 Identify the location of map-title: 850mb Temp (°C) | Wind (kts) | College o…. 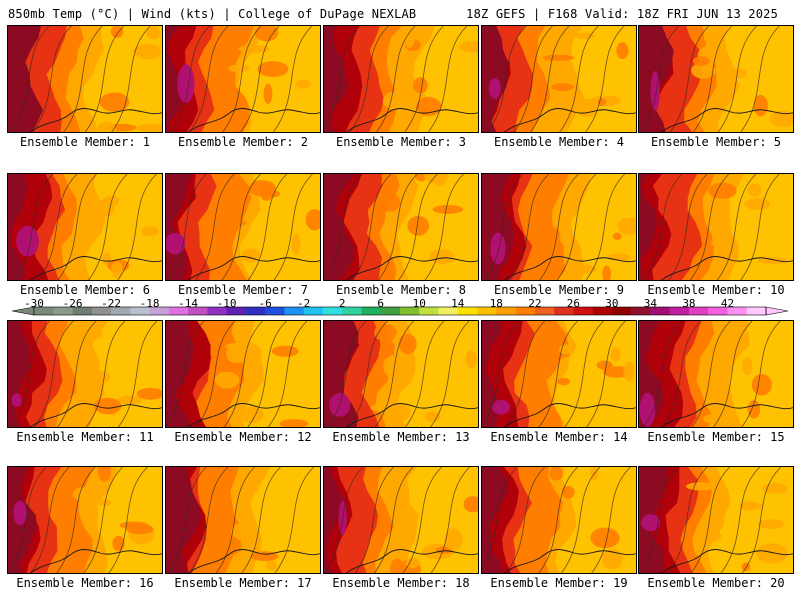
(212, 14).